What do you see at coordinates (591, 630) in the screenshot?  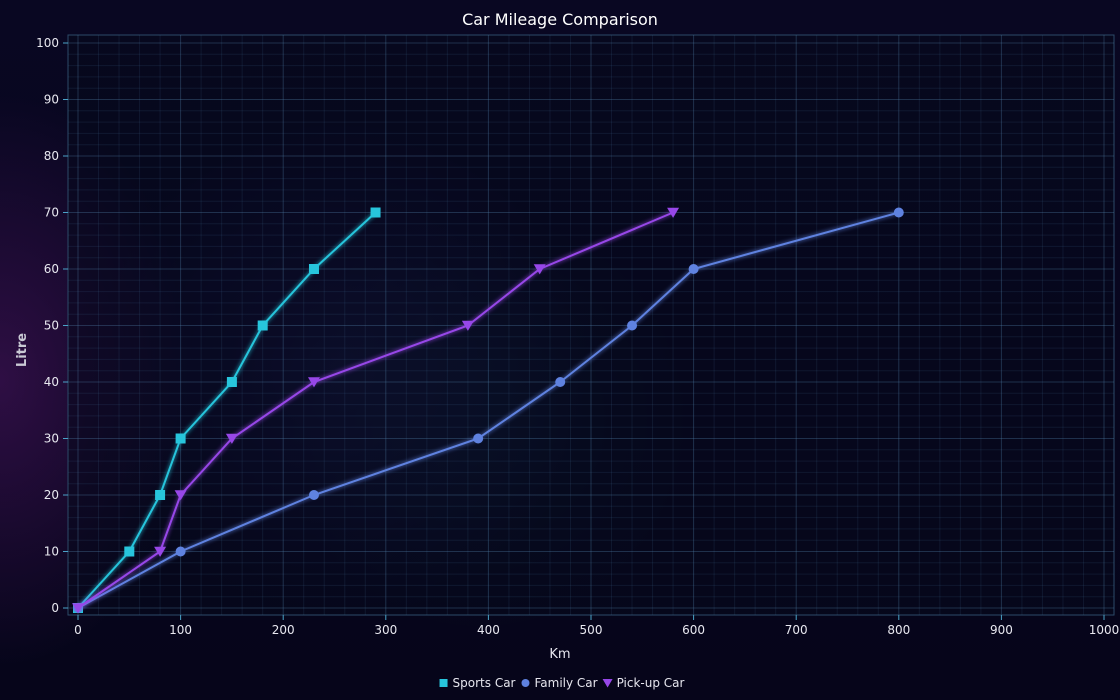 I see `x-tick-label: 500` at bounding box center [591, 630].